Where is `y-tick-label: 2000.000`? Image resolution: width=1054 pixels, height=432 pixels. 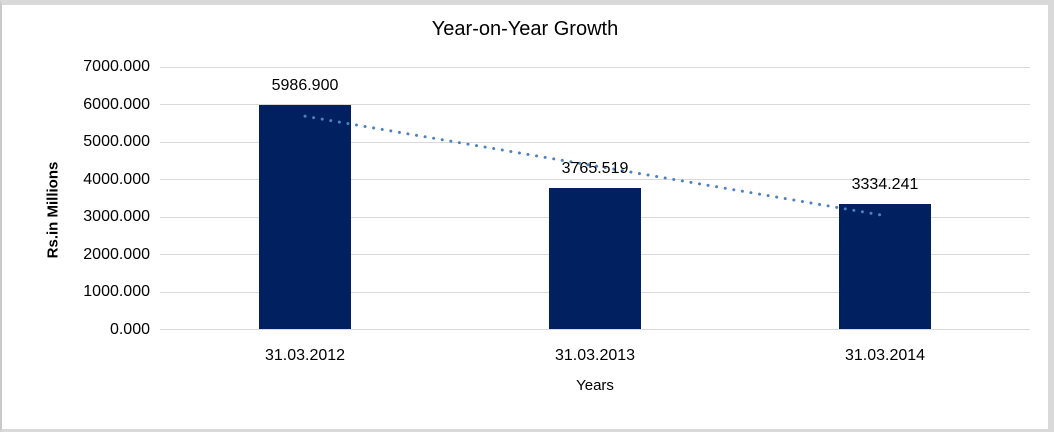
y-tick-label: 2000.000 is located at coordinates (116, 254).